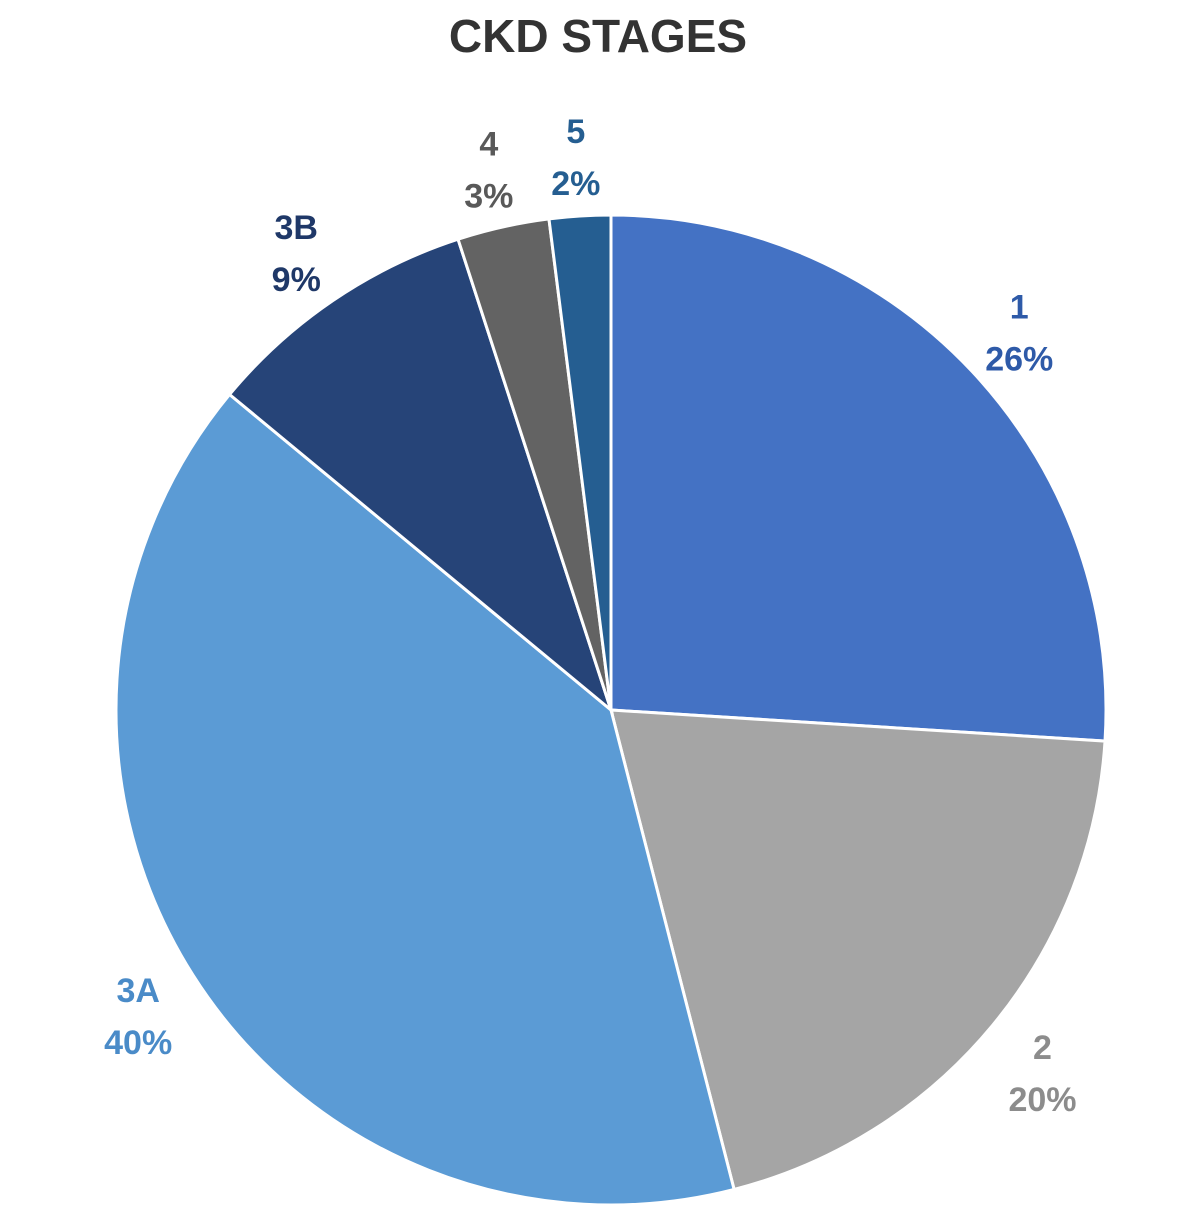 This screenshot has width=1181, height=1229. What do you see at coordinates (138, 1043) in the screenshot?
I see `slice-value-label-3a: 40%` at bounding box center [138, 1043].